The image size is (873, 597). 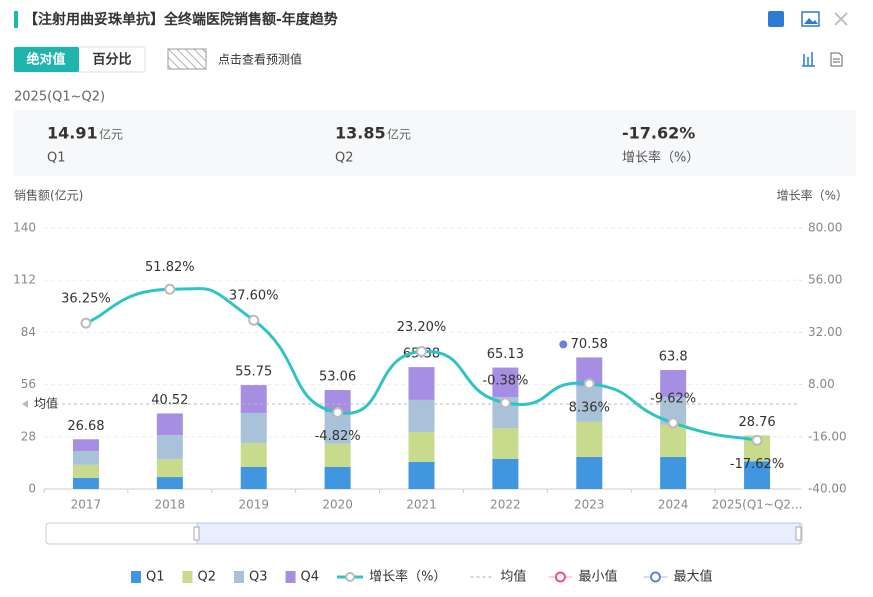 I want to click on growth-label: 8.36%, so click(x=589, y=407).